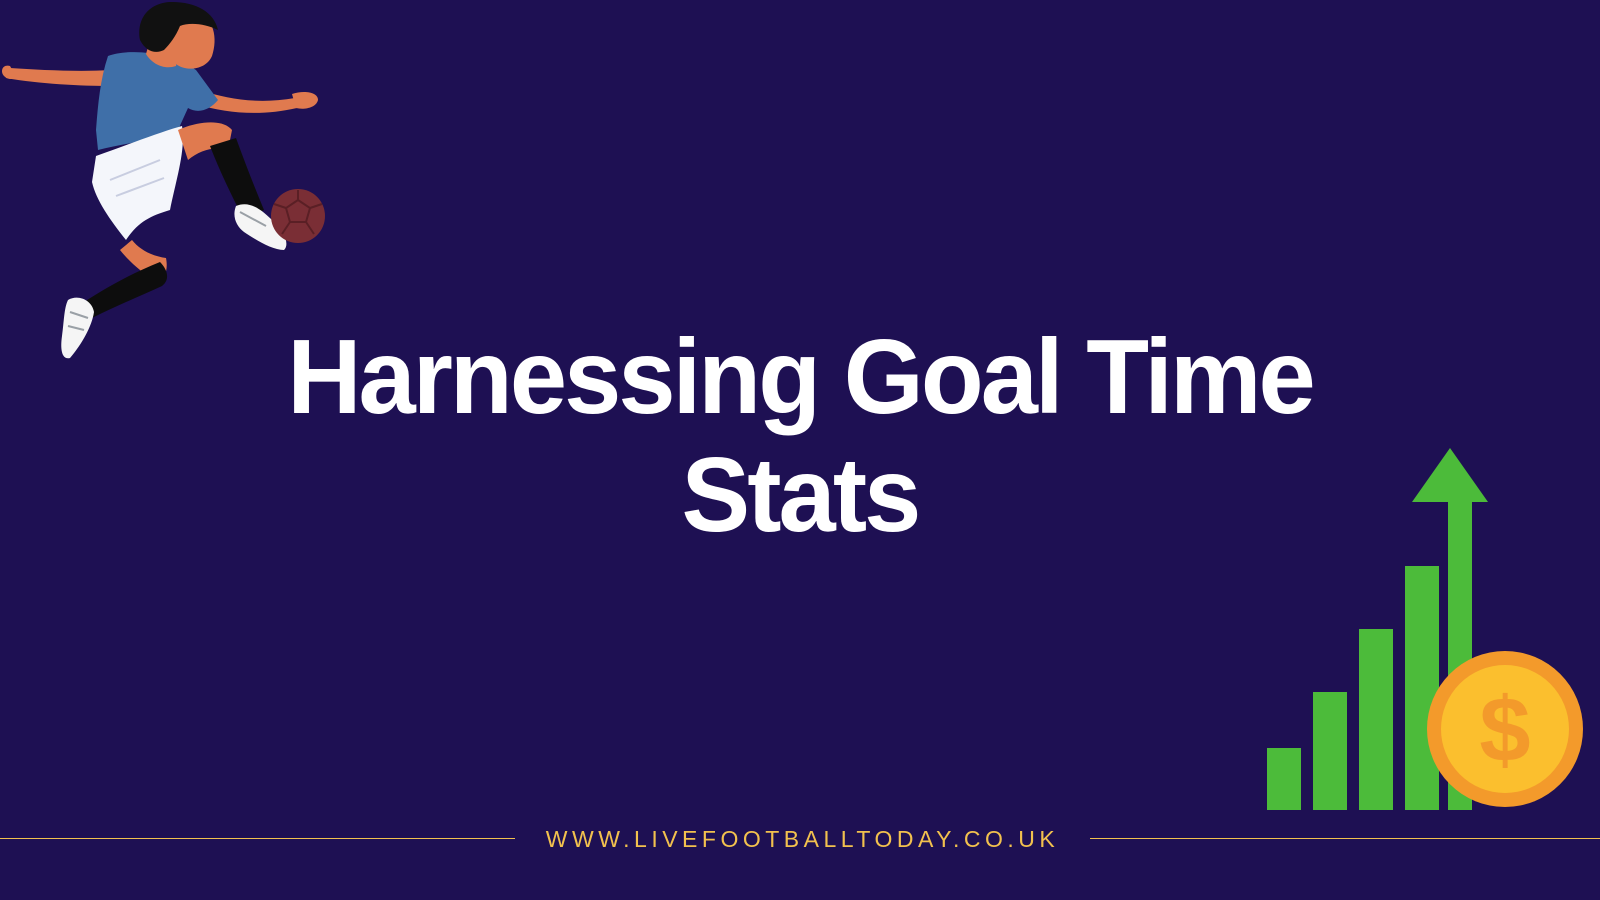 This screenshot has width=1600, height=900. What do you see at coordinates (163, 180) in the screenshot?
I see `footballer-kicking-icon` at bounding box center [163, 180].